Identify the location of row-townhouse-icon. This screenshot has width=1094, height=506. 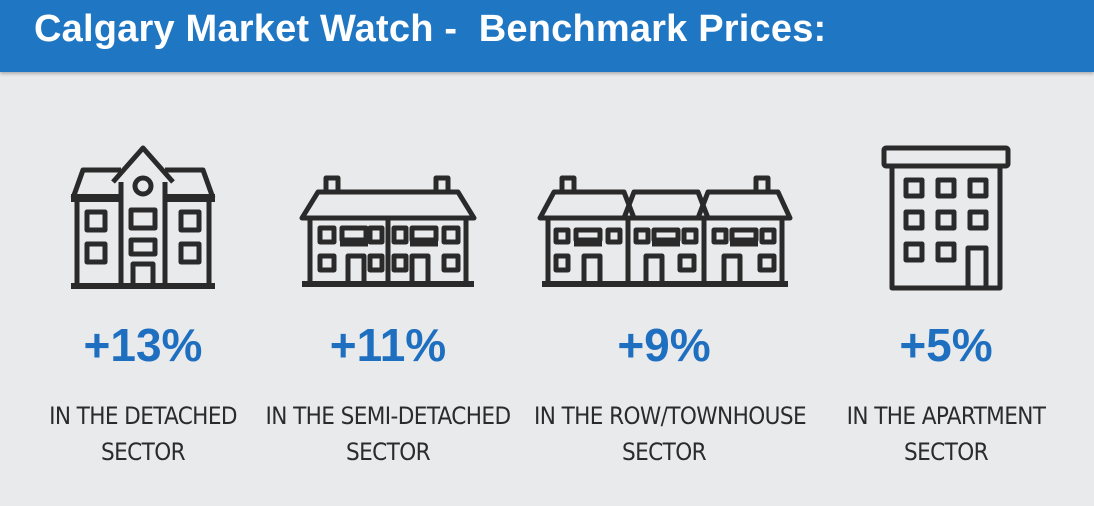
(664, 212).